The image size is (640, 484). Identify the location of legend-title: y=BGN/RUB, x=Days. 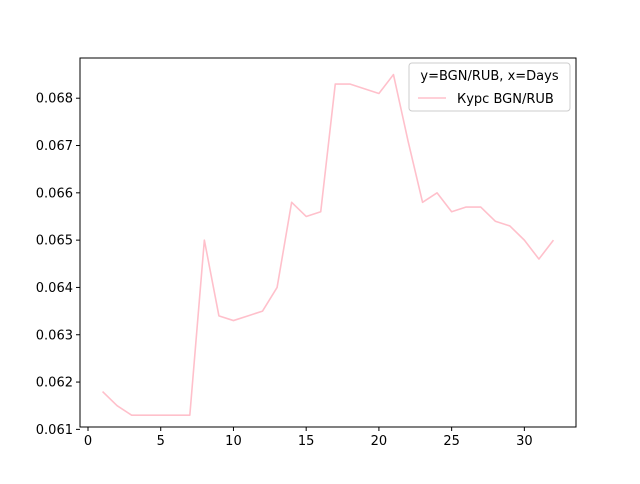
(489, 76).